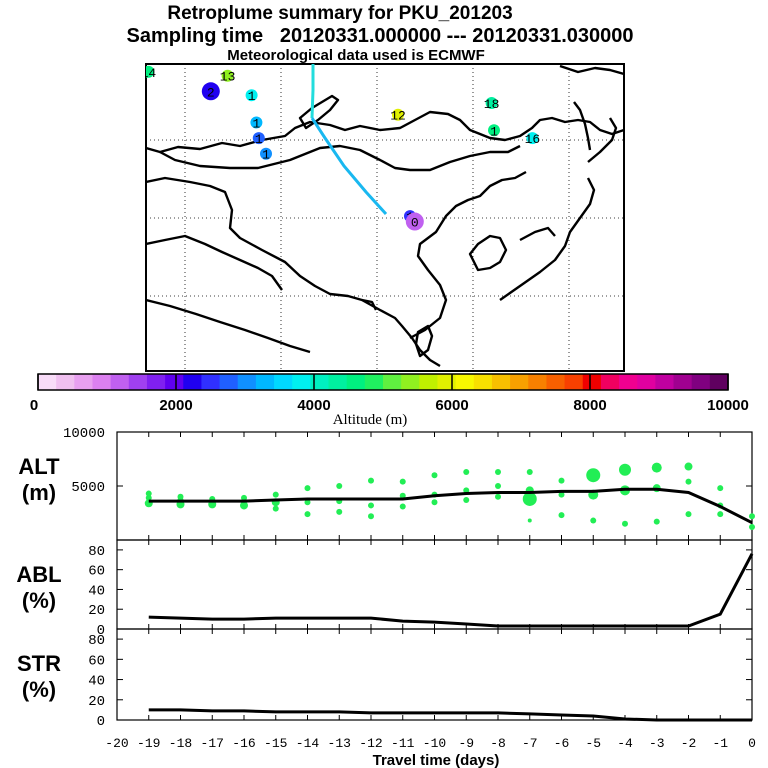  I want to click on abl-chart: 0 20 40 60 80 ABL(%), so click(385, 589).